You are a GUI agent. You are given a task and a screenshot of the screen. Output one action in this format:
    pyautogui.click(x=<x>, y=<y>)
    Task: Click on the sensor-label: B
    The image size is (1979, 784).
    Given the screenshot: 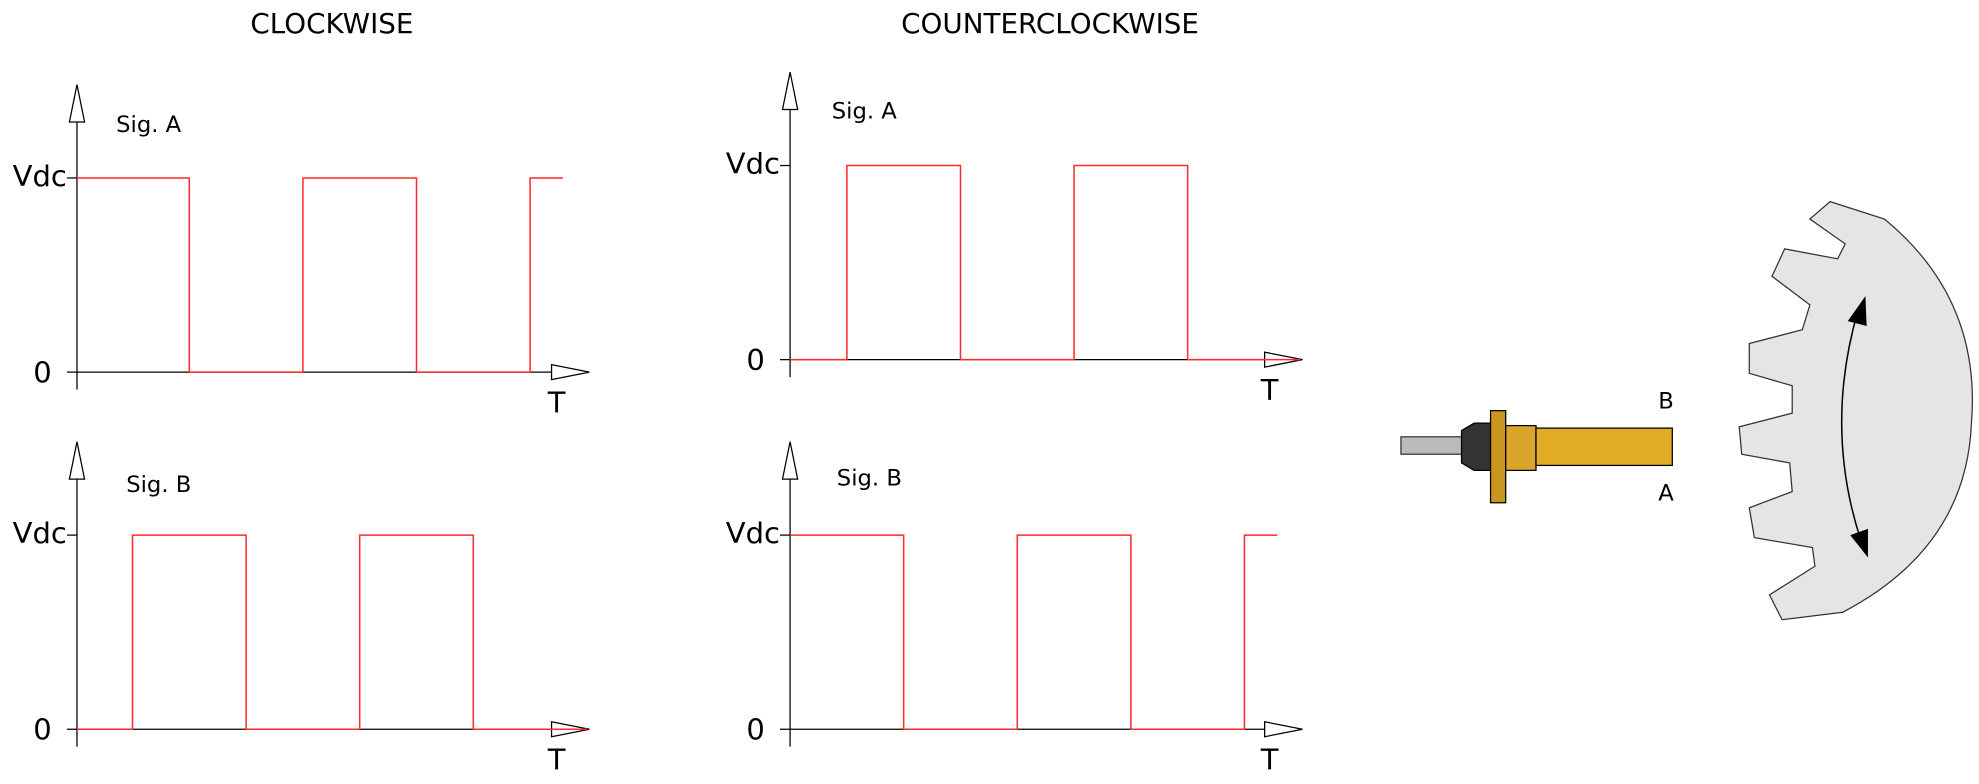 What is the action you would take?
    pyautogui.click(x=1666, y=402)
    